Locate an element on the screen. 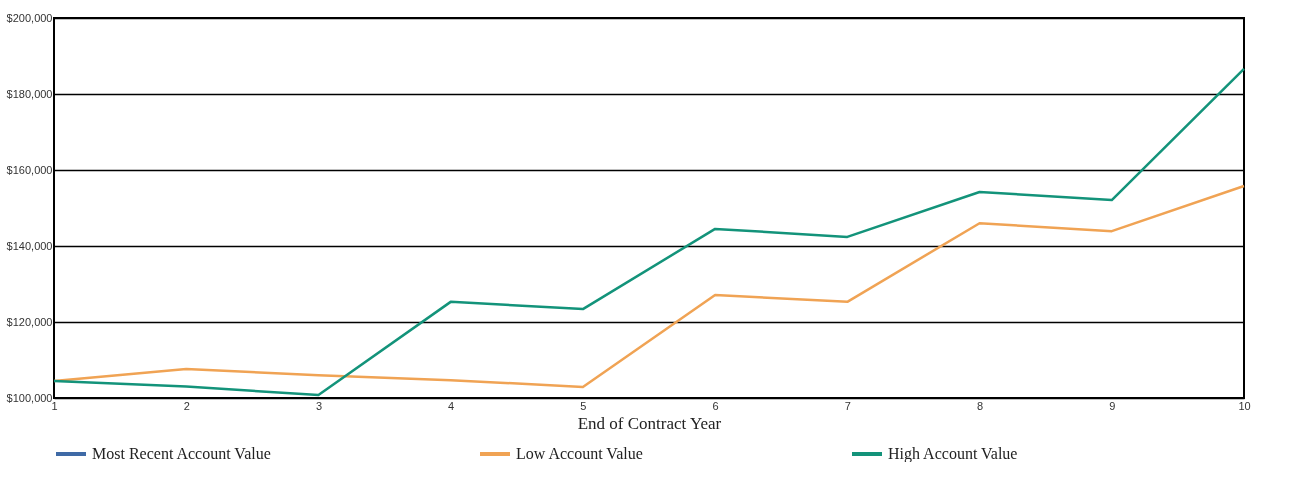 The image size is (1292, 494). legend-label: High Account Value is located at coordinates (953, 454).